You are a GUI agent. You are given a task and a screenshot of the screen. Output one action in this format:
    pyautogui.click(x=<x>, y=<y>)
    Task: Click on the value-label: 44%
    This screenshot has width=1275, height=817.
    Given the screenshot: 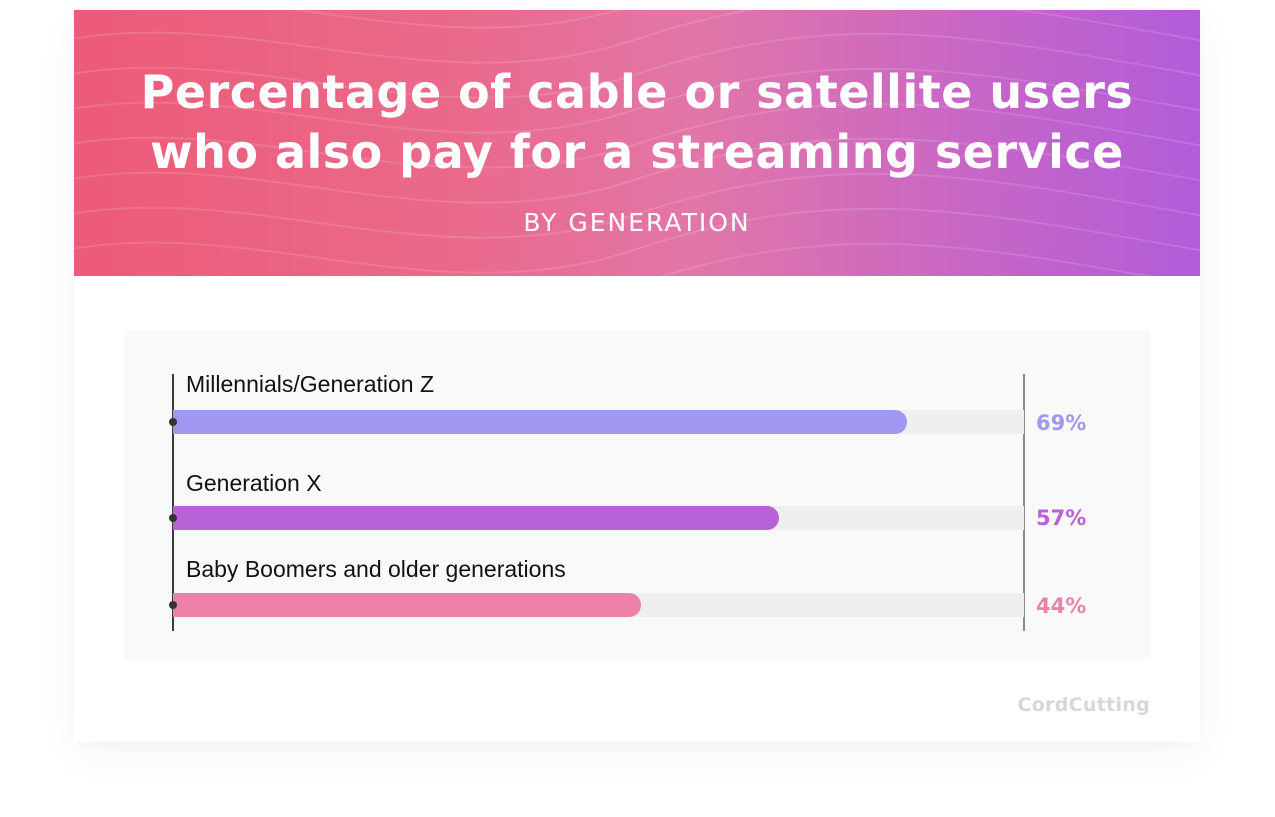 What is the action you would take?
    pyautogui.click(x=1061, y=606)
    